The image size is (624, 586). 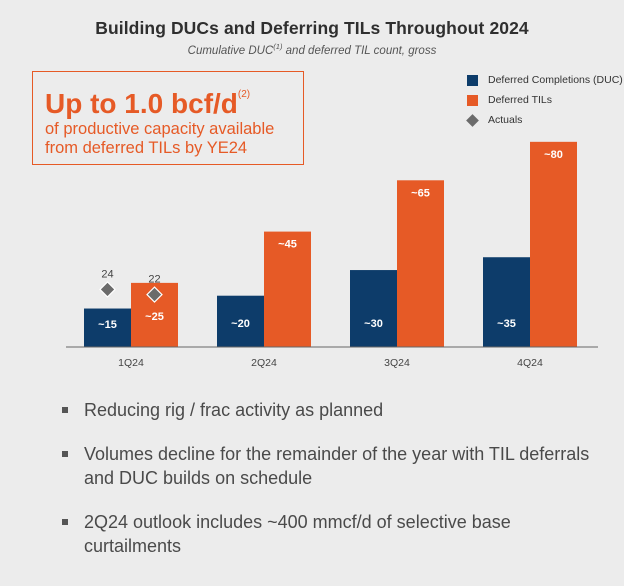 I want to click on subtitle-text: Cumulative DUC, so click(x=230, y=50).